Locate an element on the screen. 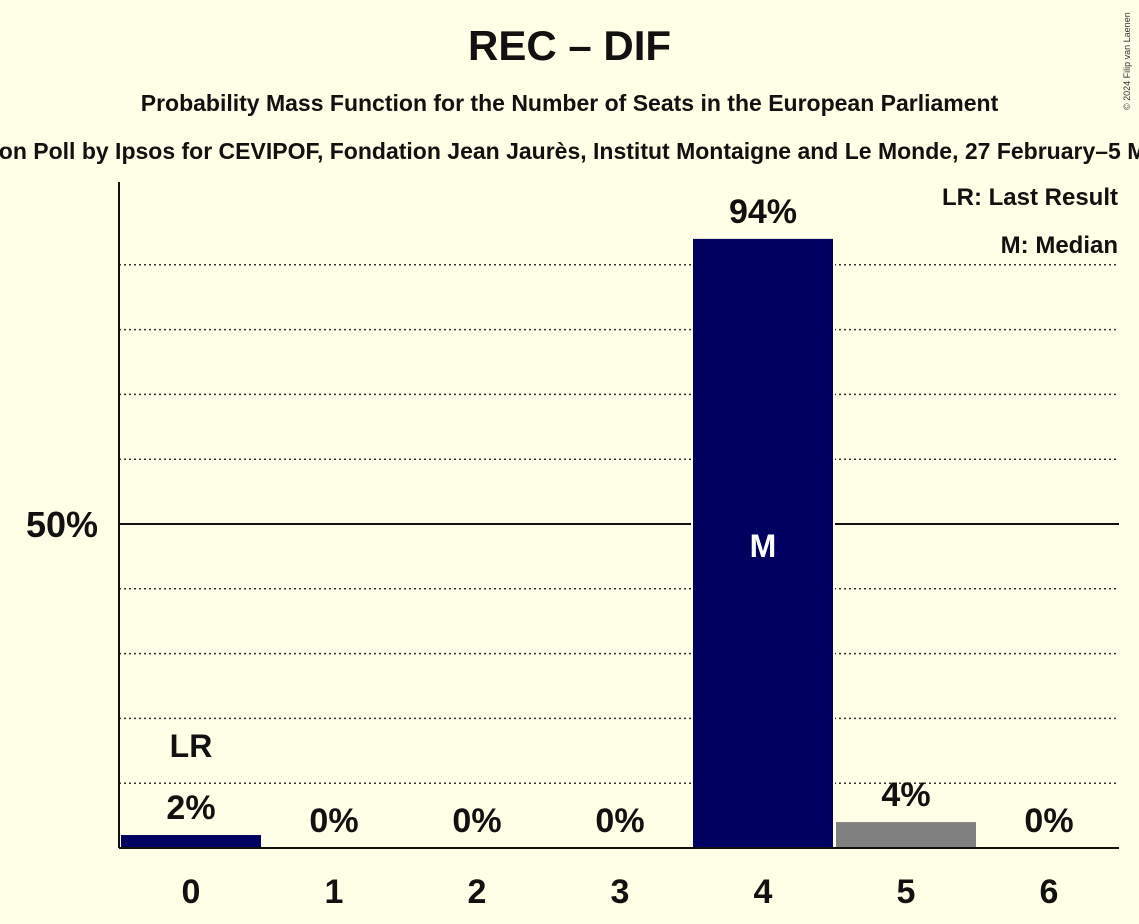  y-tick-label-50: 50% is located at coordinates (62, 524).